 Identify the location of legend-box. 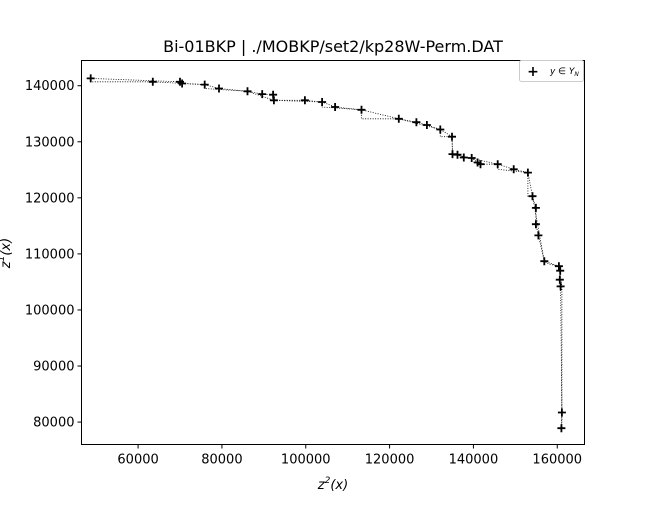
(551, 71).